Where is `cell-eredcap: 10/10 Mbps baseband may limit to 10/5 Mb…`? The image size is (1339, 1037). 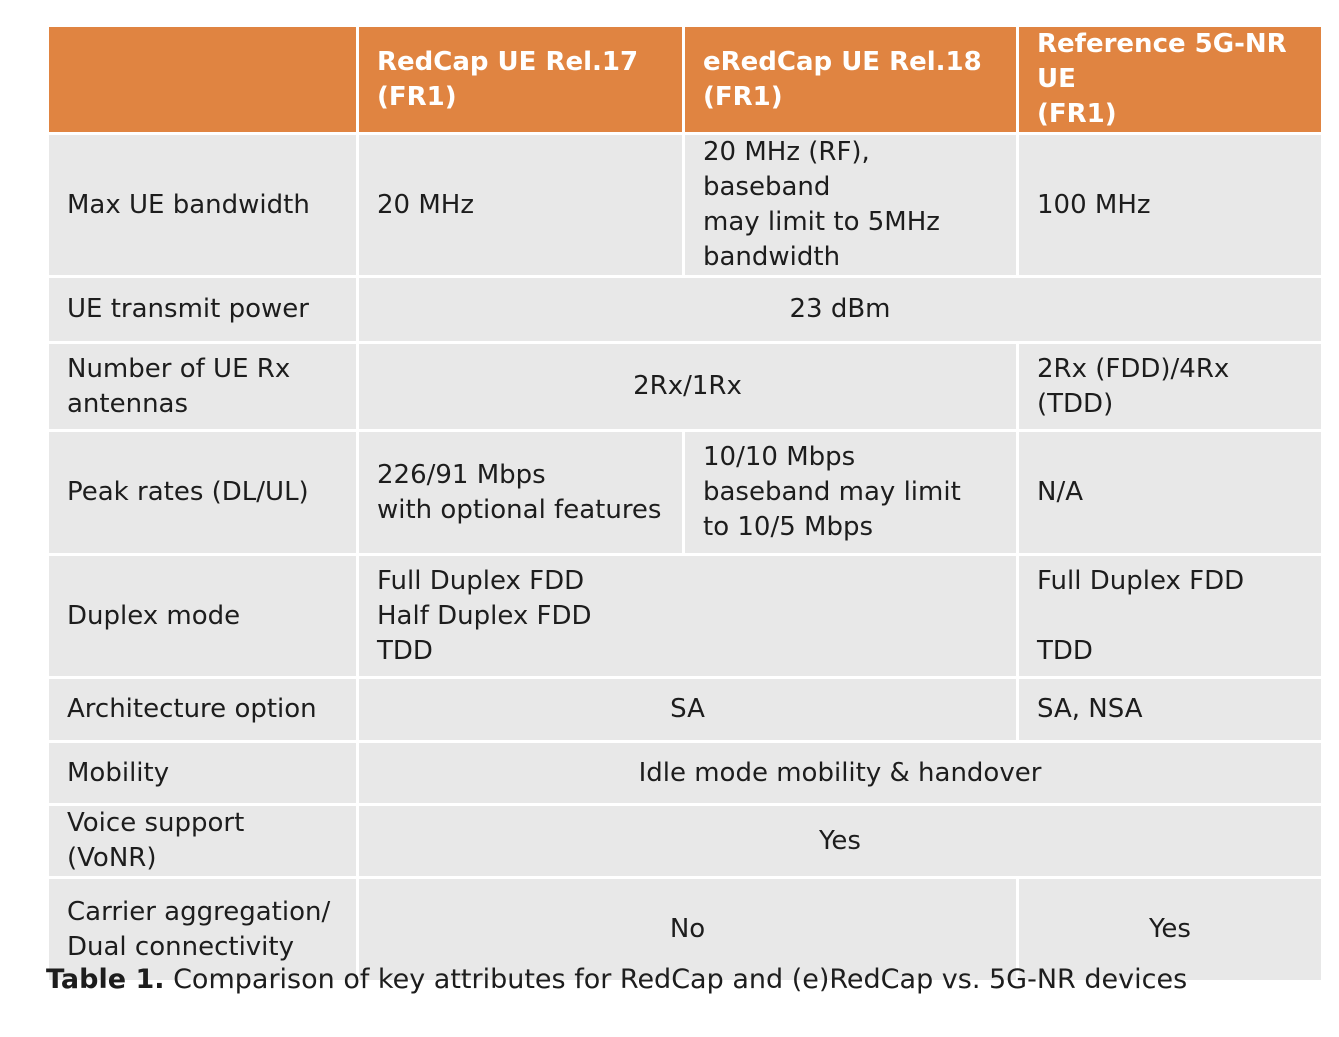
cell-eredcap: 10/10 Mbps baseband may limit to 10/5 Mb… is located at coordinates (850, 492).